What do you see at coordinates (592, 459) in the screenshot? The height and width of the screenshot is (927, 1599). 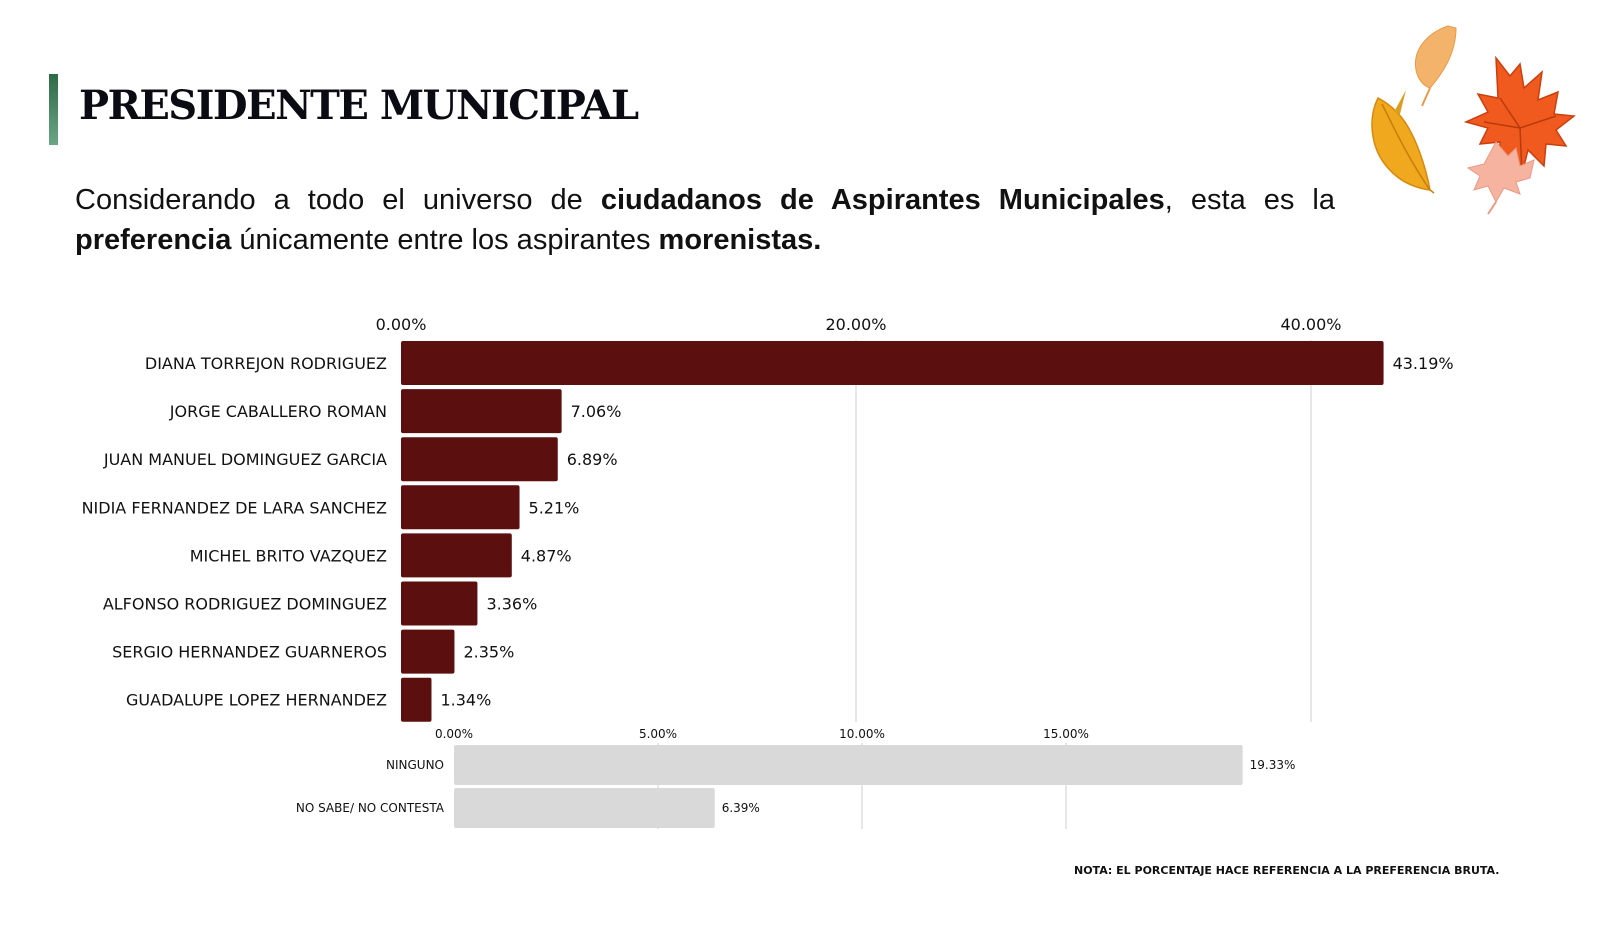 I see `value-label: 6.89%` at bounding box center [592, 459].